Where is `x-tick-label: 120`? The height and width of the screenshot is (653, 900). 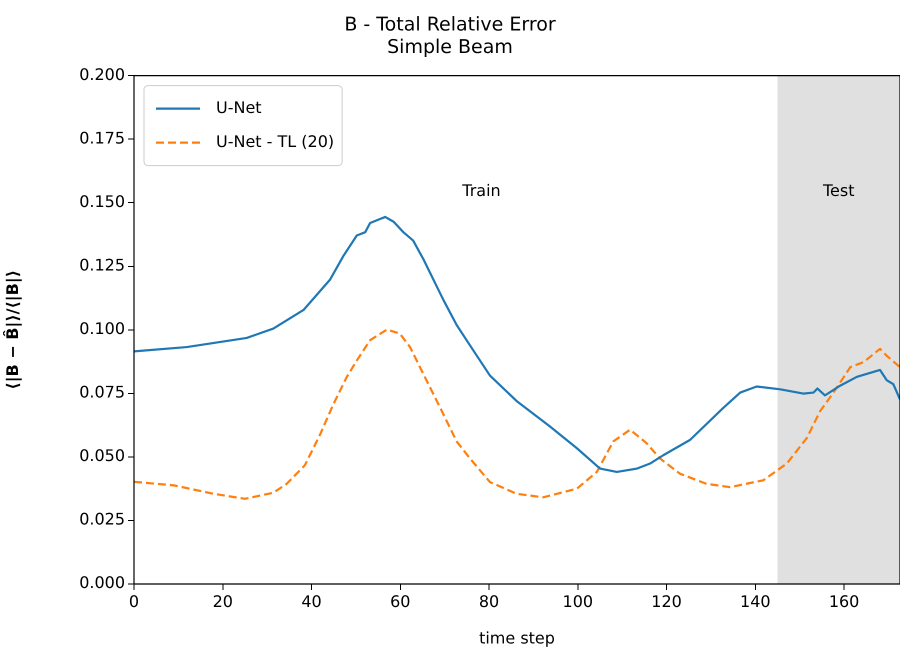 x-tick-label: 120 is located at coordinates (666, 601).